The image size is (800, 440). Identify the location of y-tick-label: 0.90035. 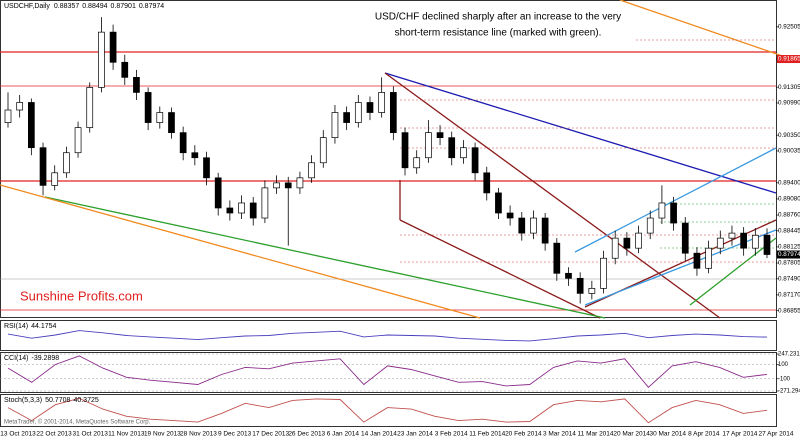
(789, 151).